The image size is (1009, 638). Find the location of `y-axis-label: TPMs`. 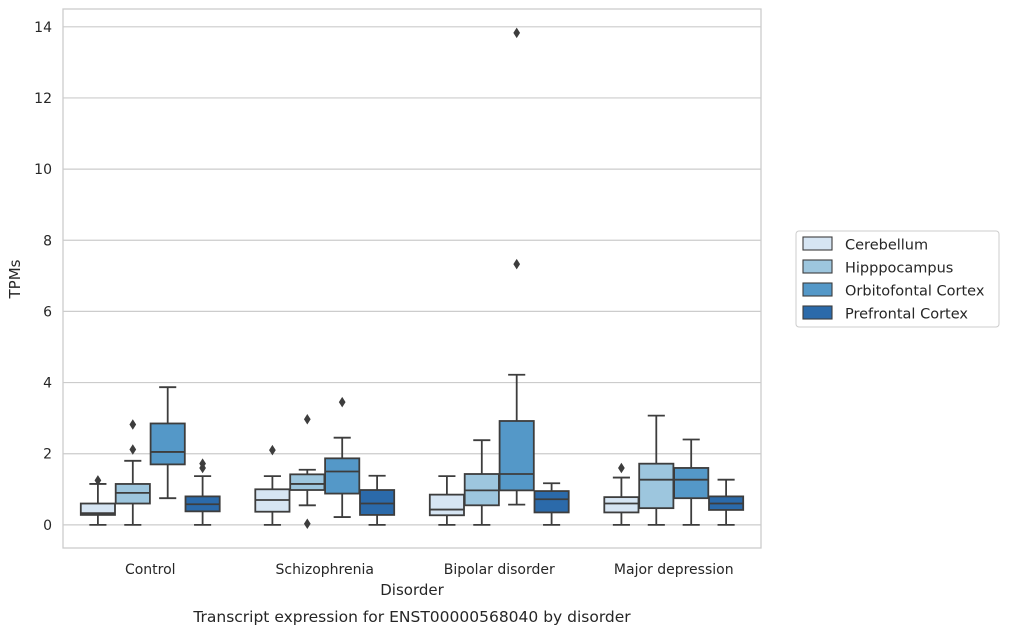

y-axis-label: TPMs is located at coordinates (15, 279).